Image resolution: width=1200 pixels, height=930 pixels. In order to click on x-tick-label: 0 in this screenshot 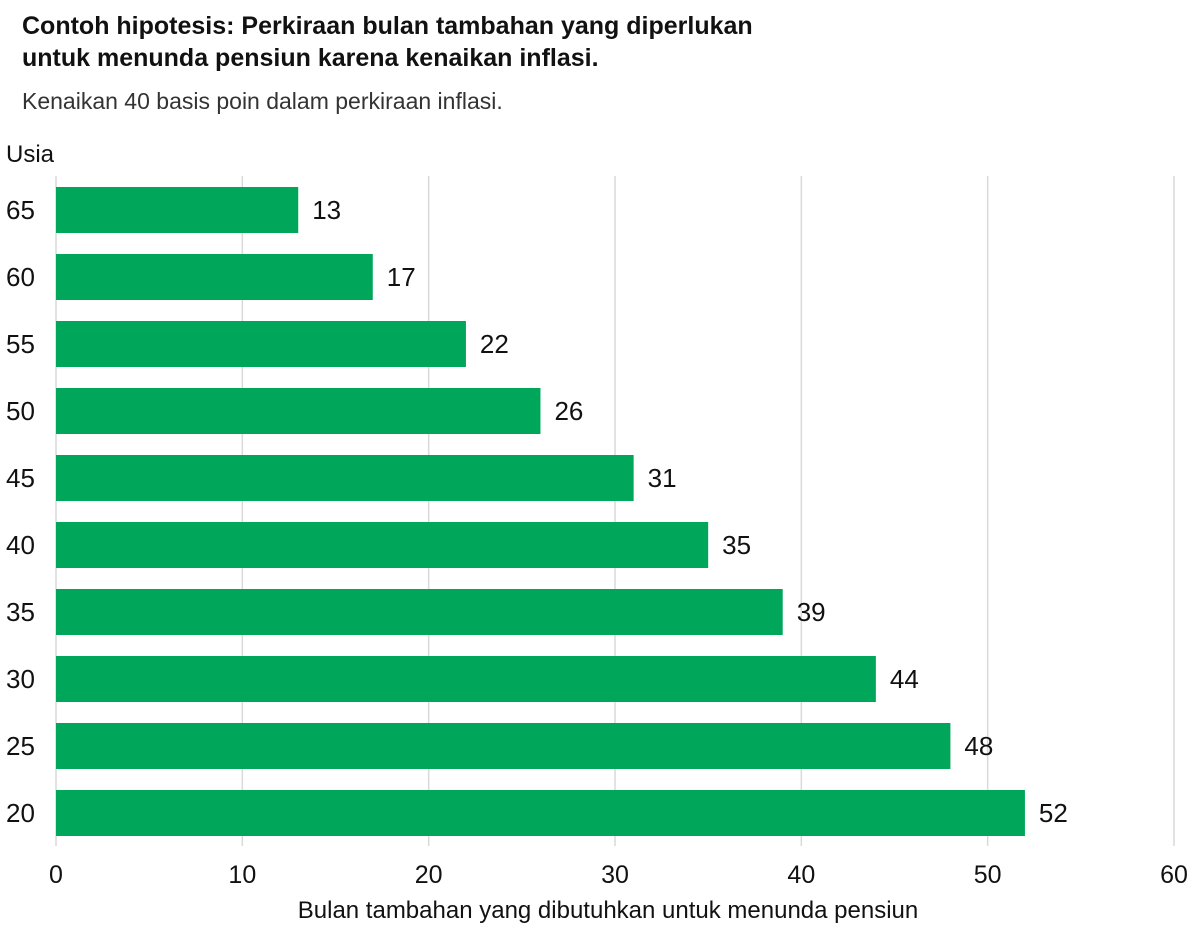, I will do `click(56, 875)`.